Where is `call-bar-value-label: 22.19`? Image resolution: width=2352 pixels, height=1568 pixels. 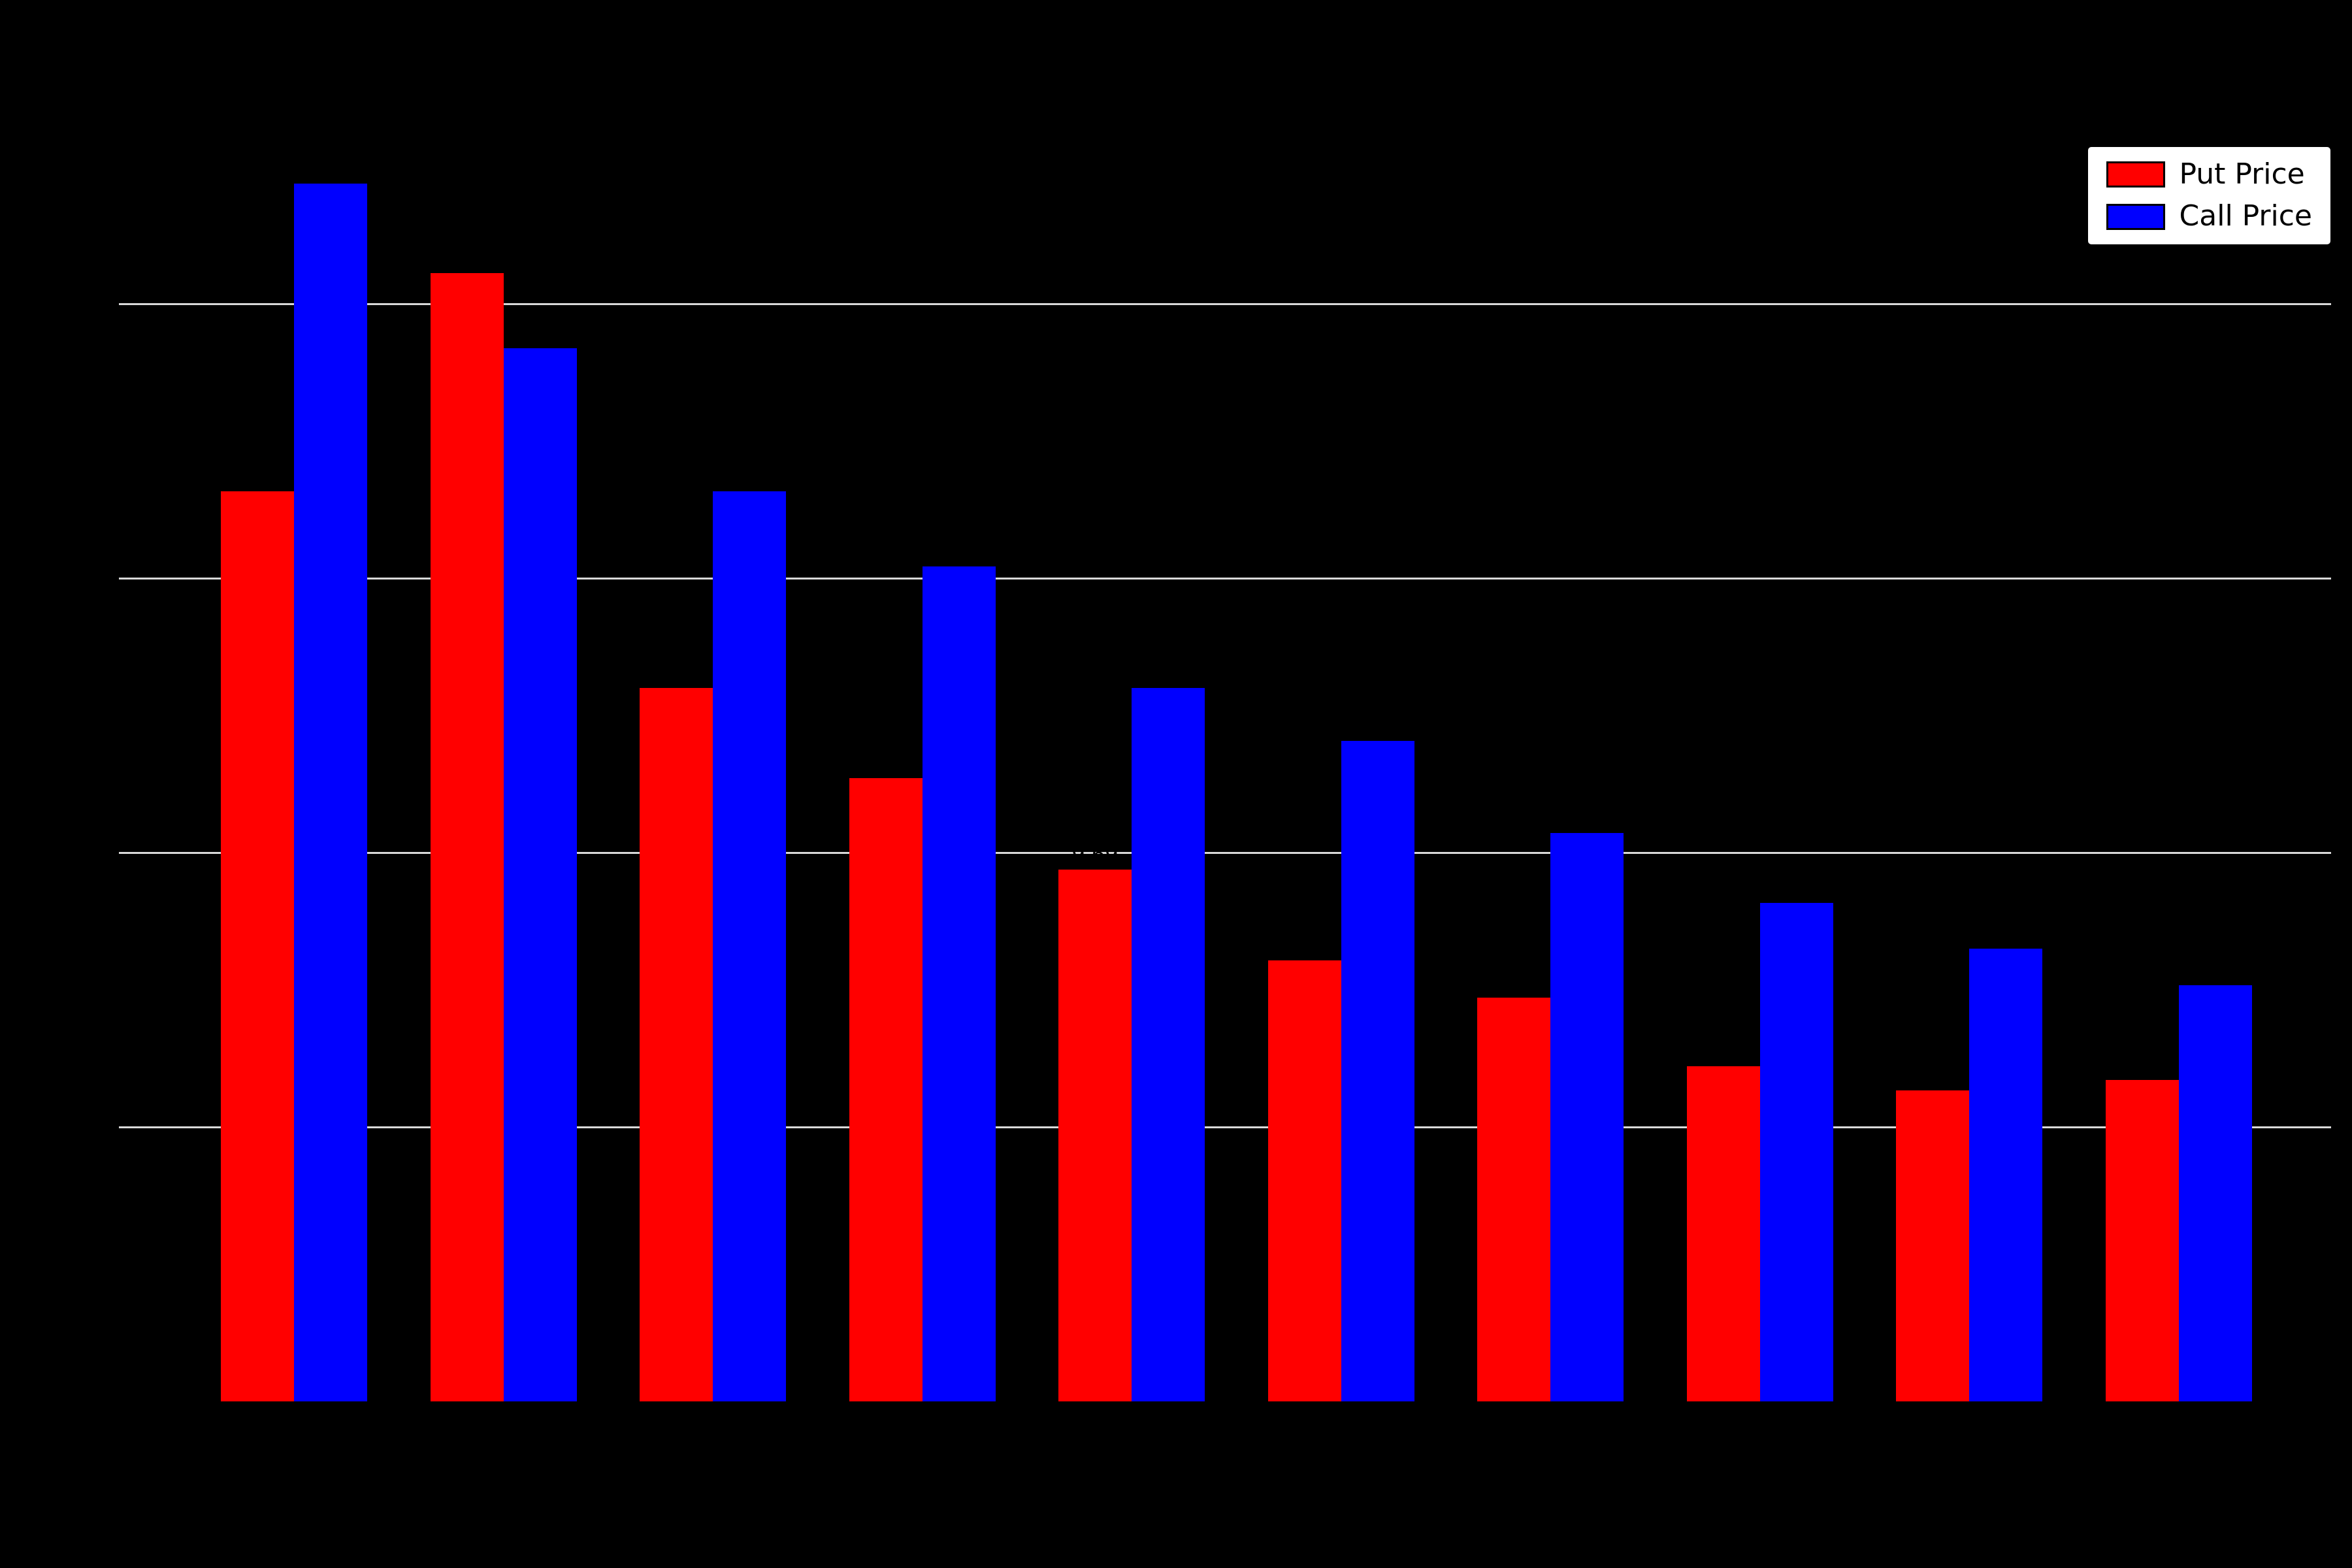
call-bar-value-label: 22.19 is located at coordinates (331, 169).